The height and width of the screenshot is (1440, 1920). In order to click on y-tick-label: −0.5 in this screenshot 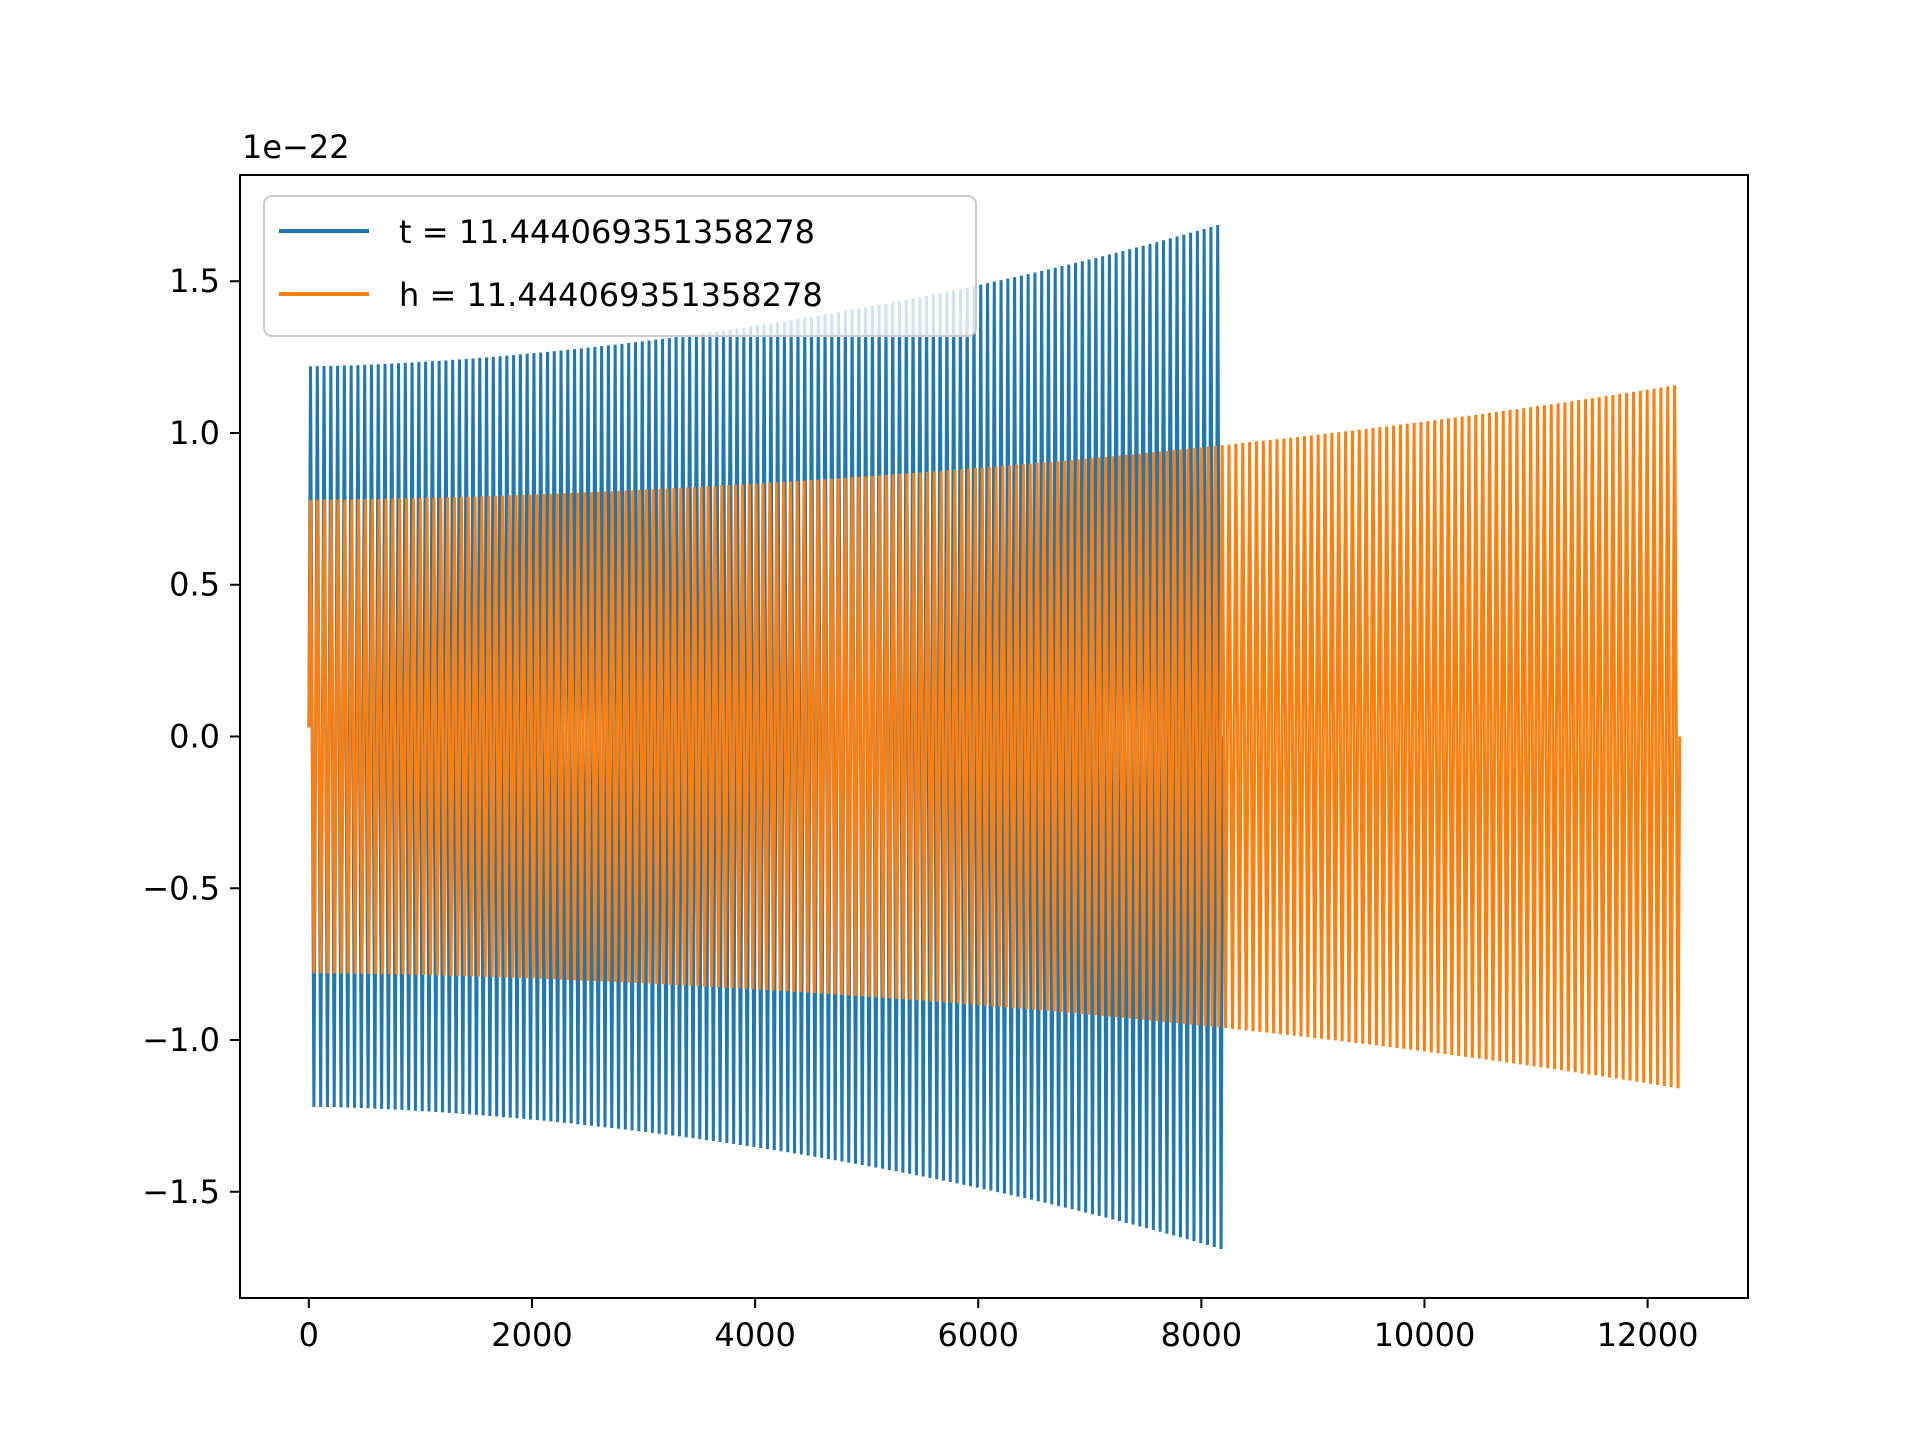, I will do `click(181, 888)`.